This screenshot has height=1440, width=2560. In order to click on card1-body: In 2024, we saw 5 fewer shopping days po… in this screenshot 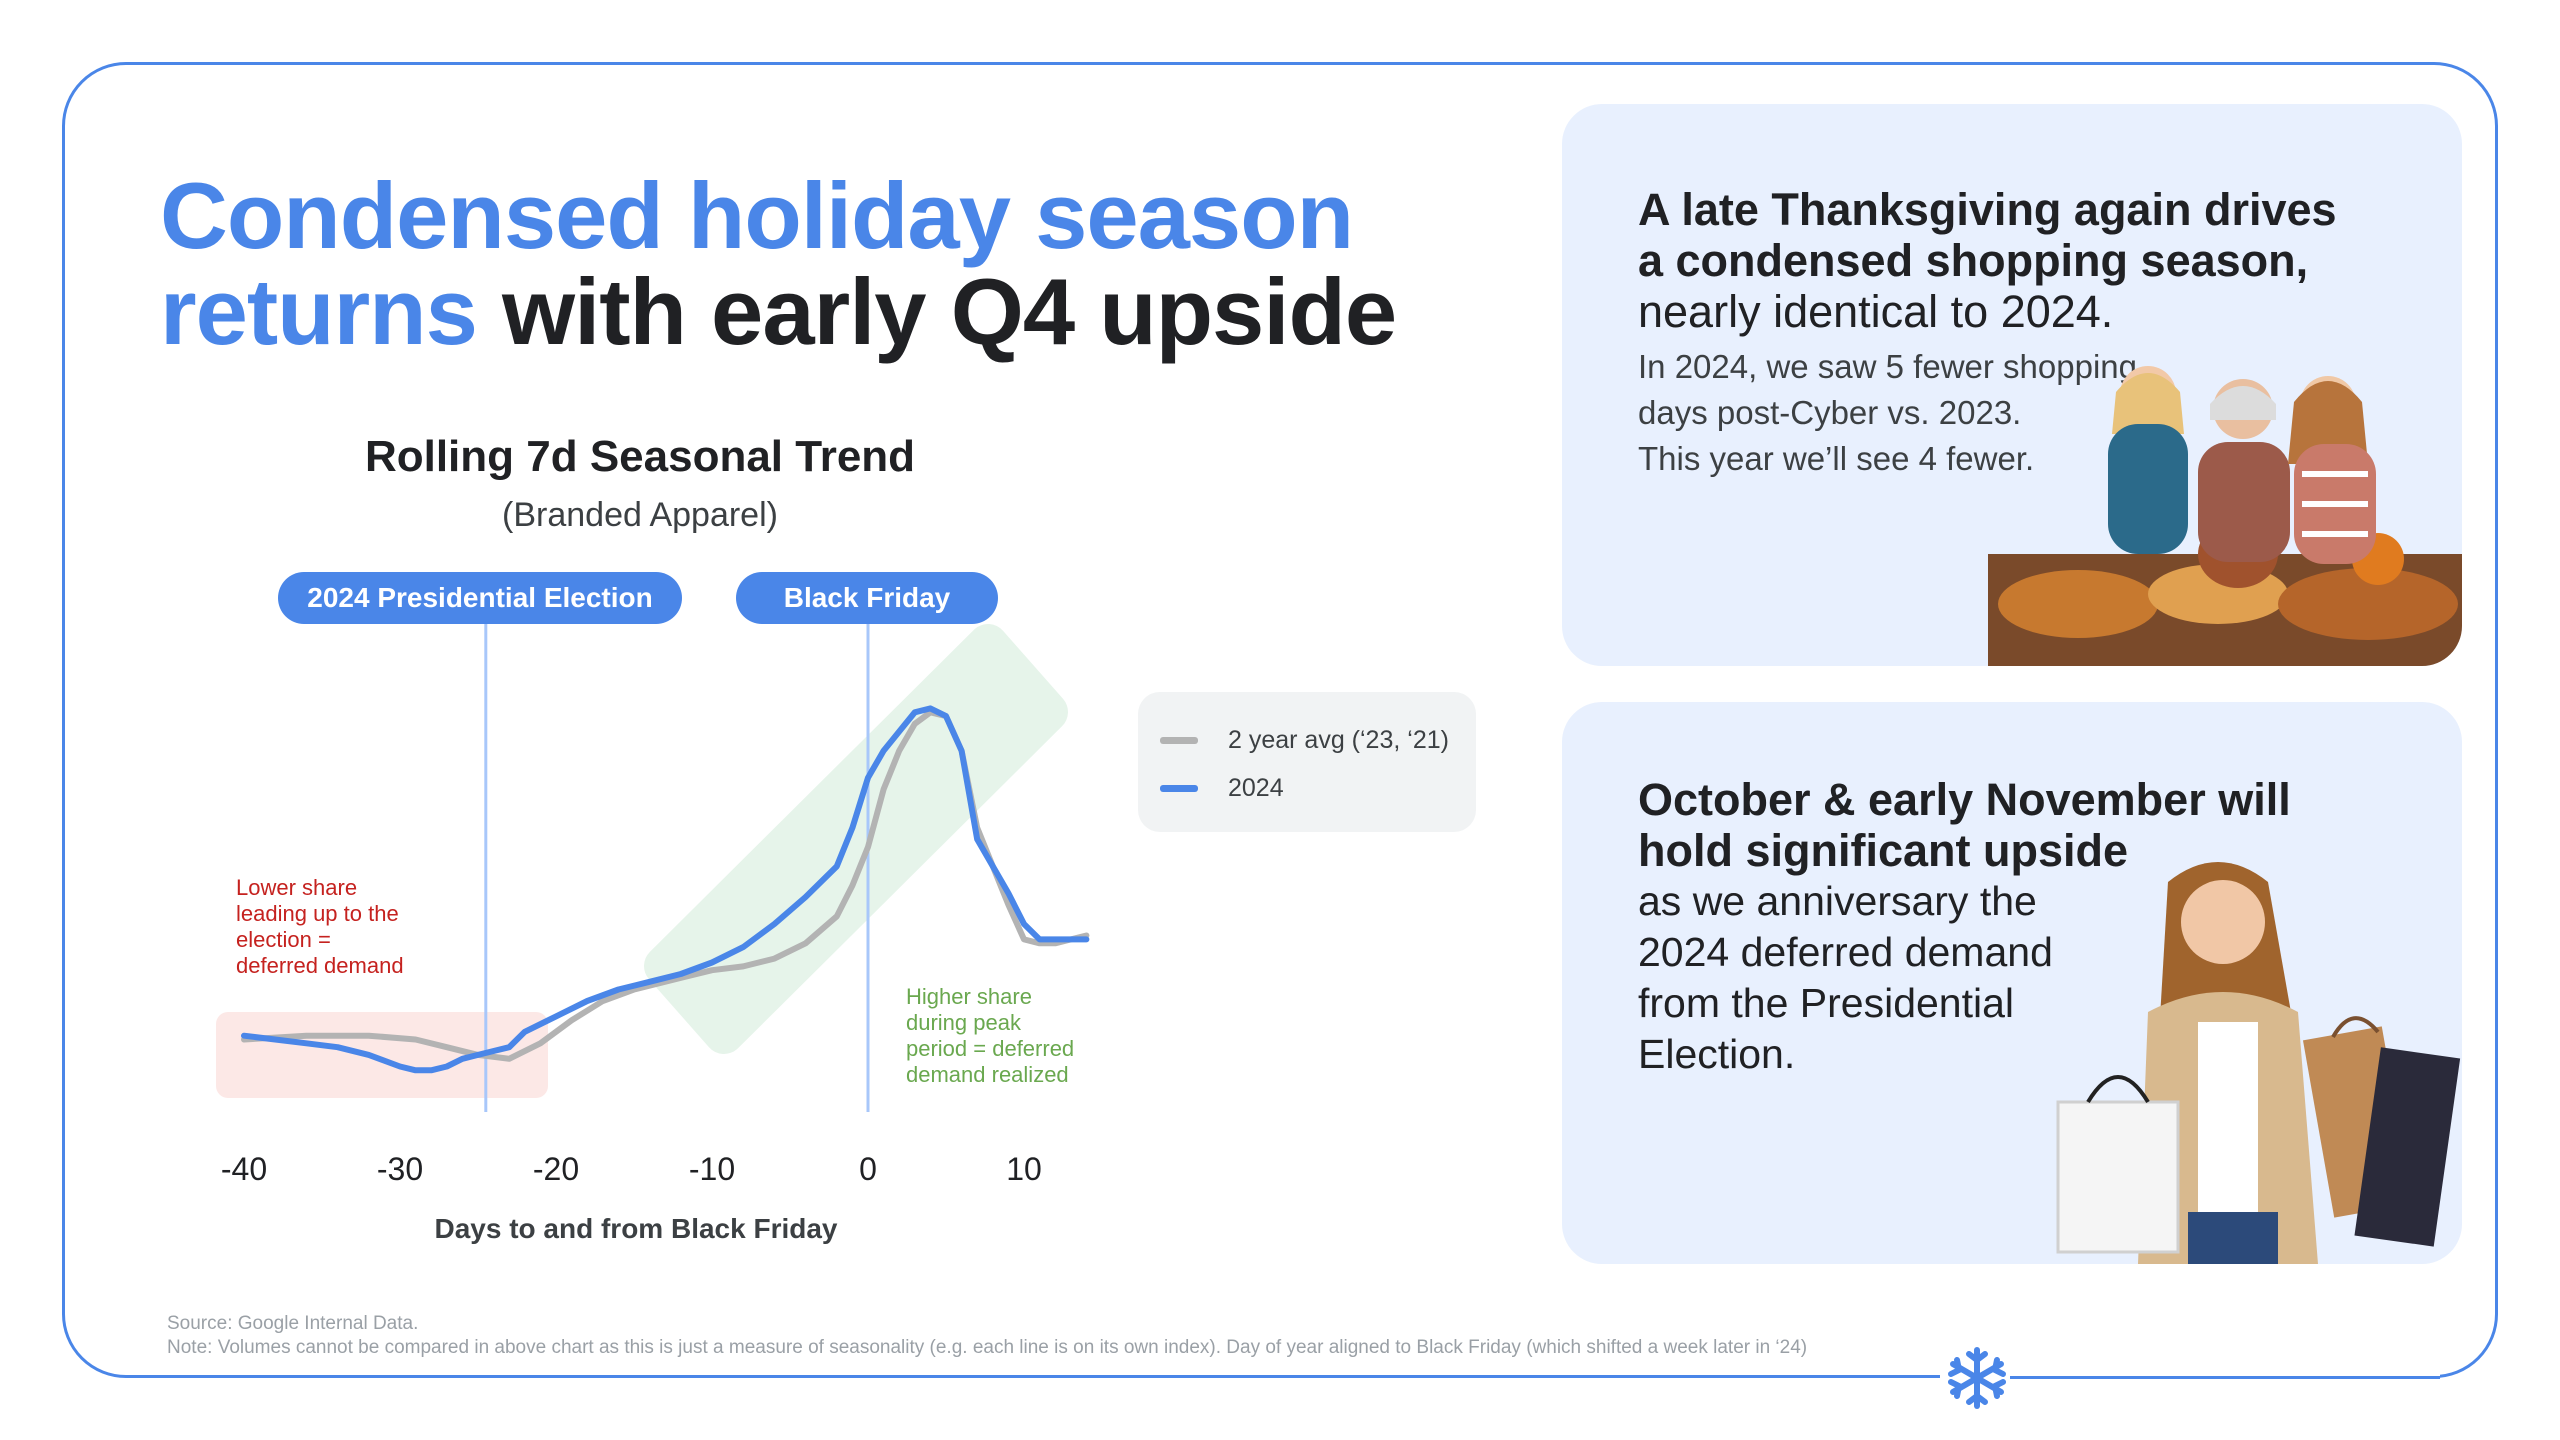, I will do `click(1898, 413)`.